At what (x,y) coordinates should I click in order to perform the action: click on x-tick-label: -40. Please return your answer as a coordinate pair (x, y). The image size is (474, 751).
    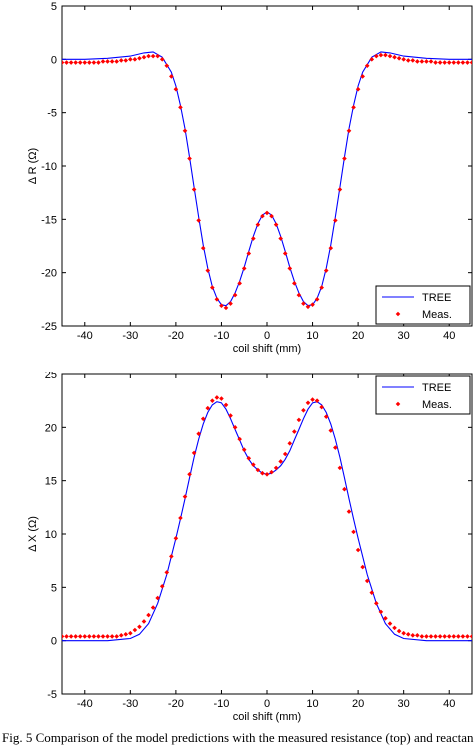
    Looking at the image, I should click on (85, 336).